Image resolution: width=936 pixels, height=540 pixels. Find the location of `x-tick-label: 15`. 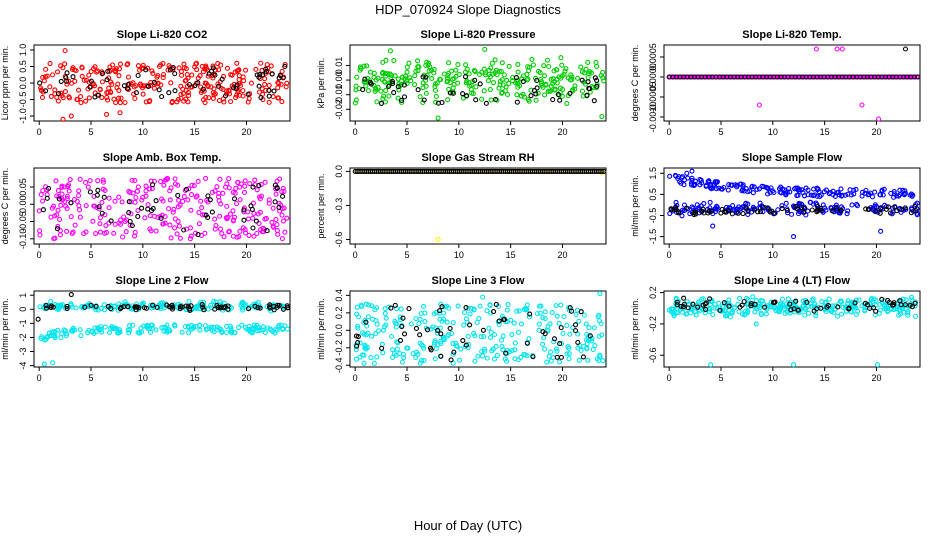

x-tick-label: 15 is located at coordinates (511, 378).